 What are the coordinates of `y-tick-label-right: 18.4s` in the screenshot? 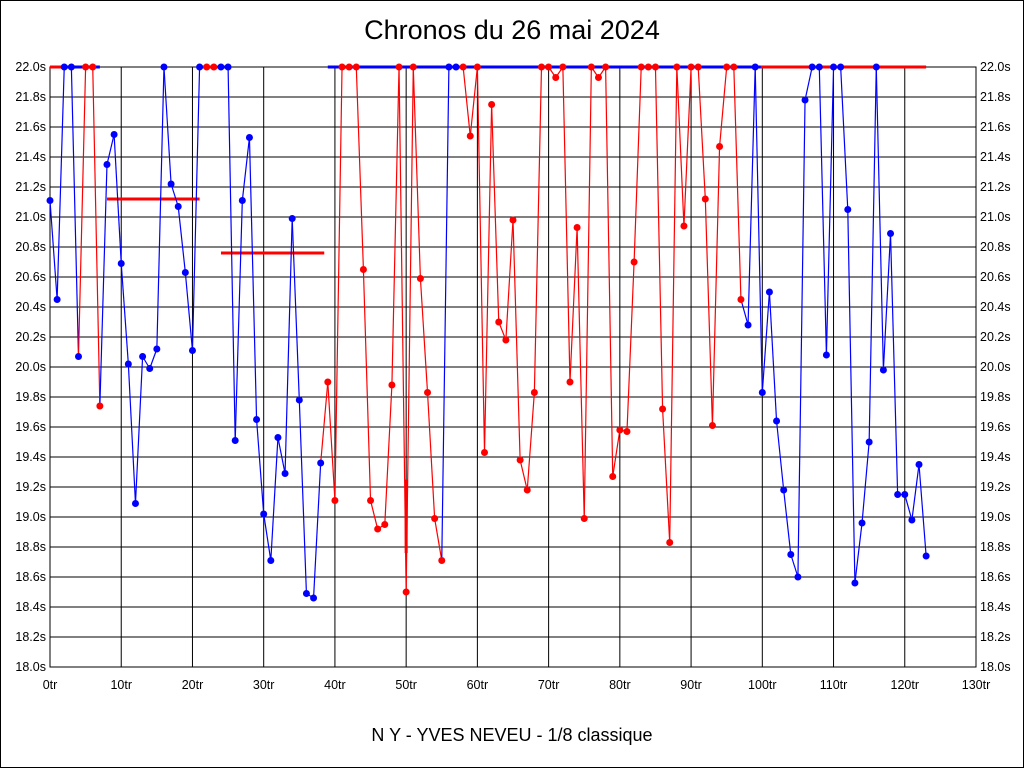 It's located at (995, 607).